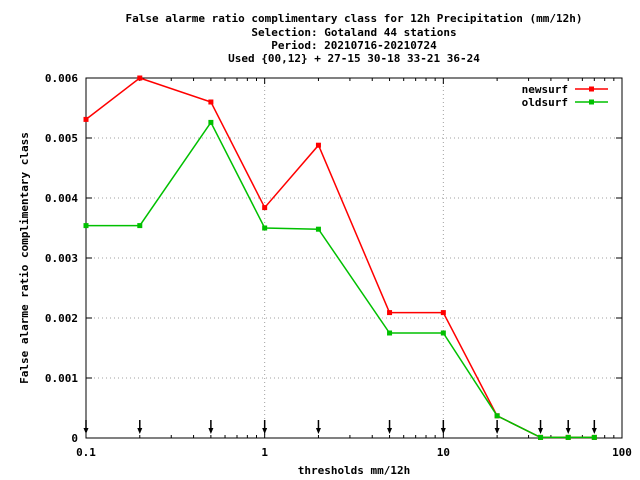 This screenshot has width=640, height=480. Describe the element at coordinates (354, 470) in the screenshot. I see `x-axis-label: thresholds mm/12h` at that location.